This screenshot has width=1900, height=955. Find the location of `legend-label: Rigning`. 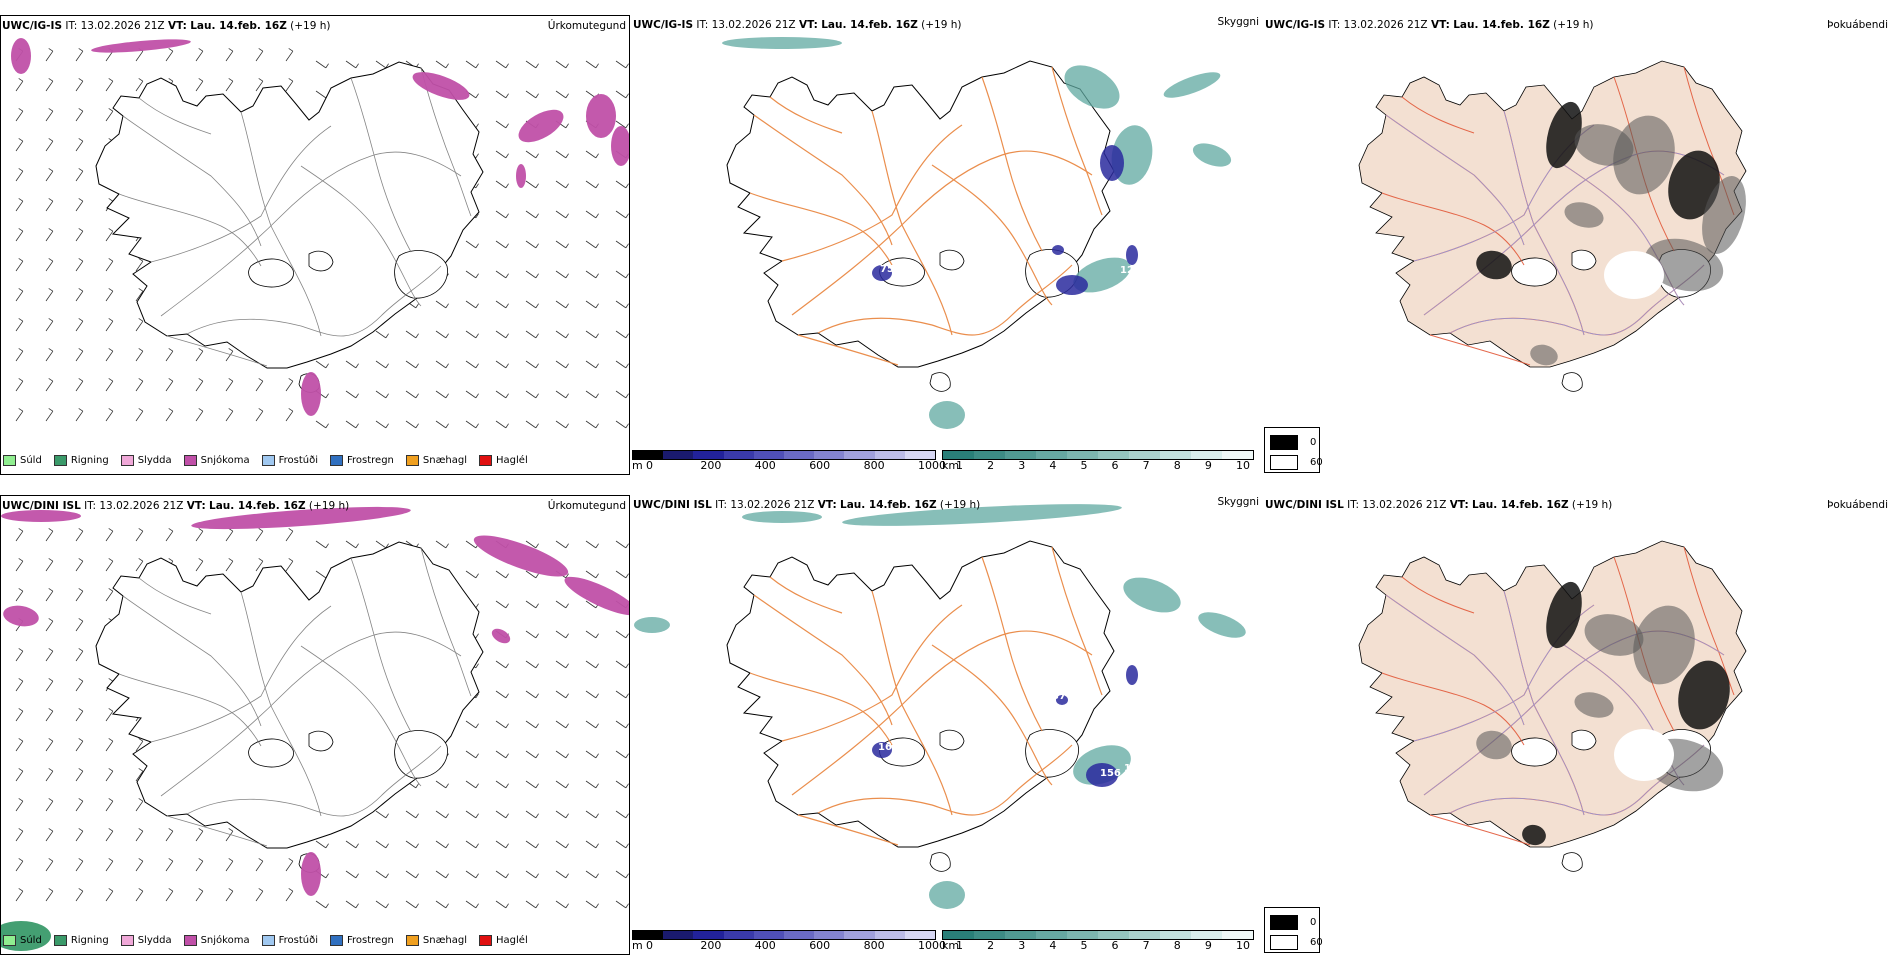

legend-label: Rigning is located at coordinates (89, 940).